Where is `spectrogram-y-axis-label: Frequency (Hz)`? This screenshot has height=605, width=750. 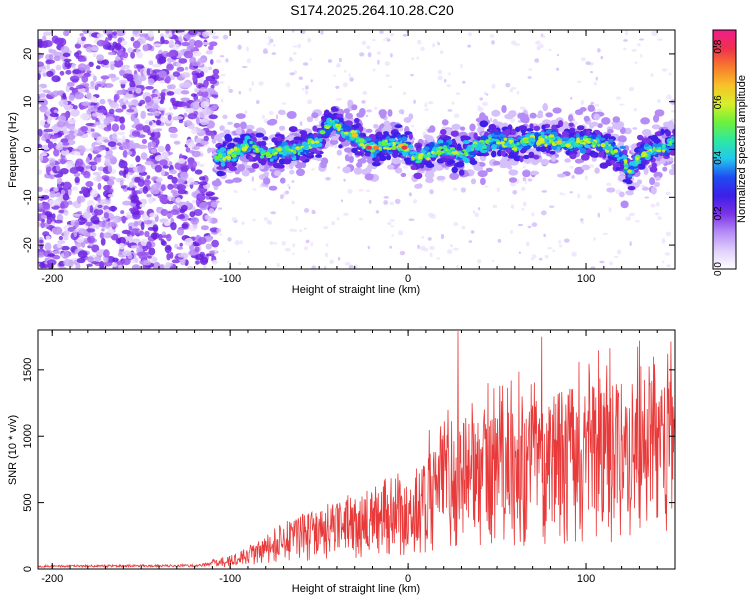 spectrogram-y-axis-label: Frequency (Hz) is located at coordinates (13, 150).